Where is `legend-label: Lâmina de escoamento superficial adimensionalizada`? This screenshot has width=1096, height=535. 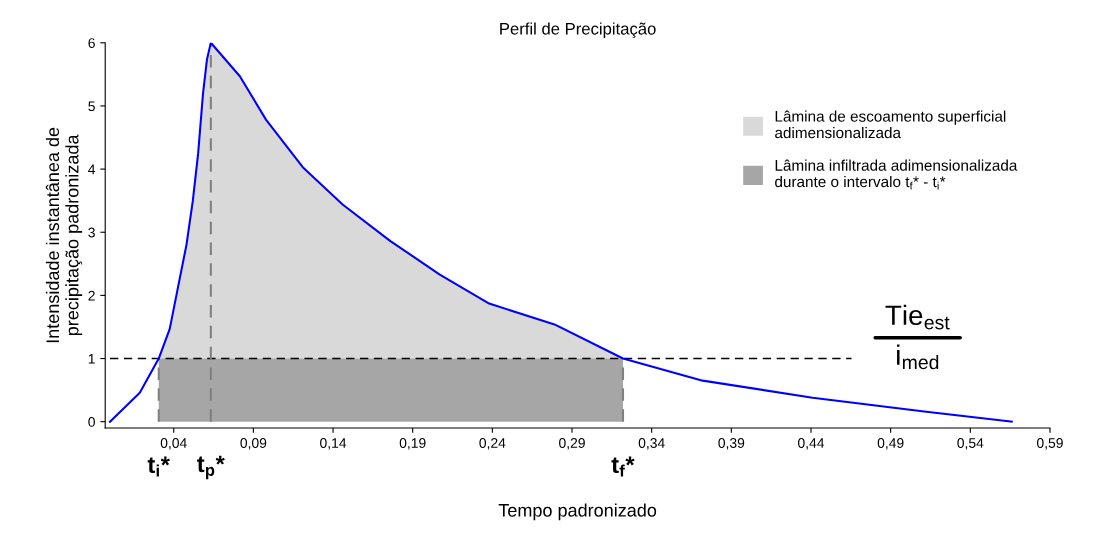 legend-label: Lâmina de escoamento superficial adimensionalizada is located at coordinates (890, 124).